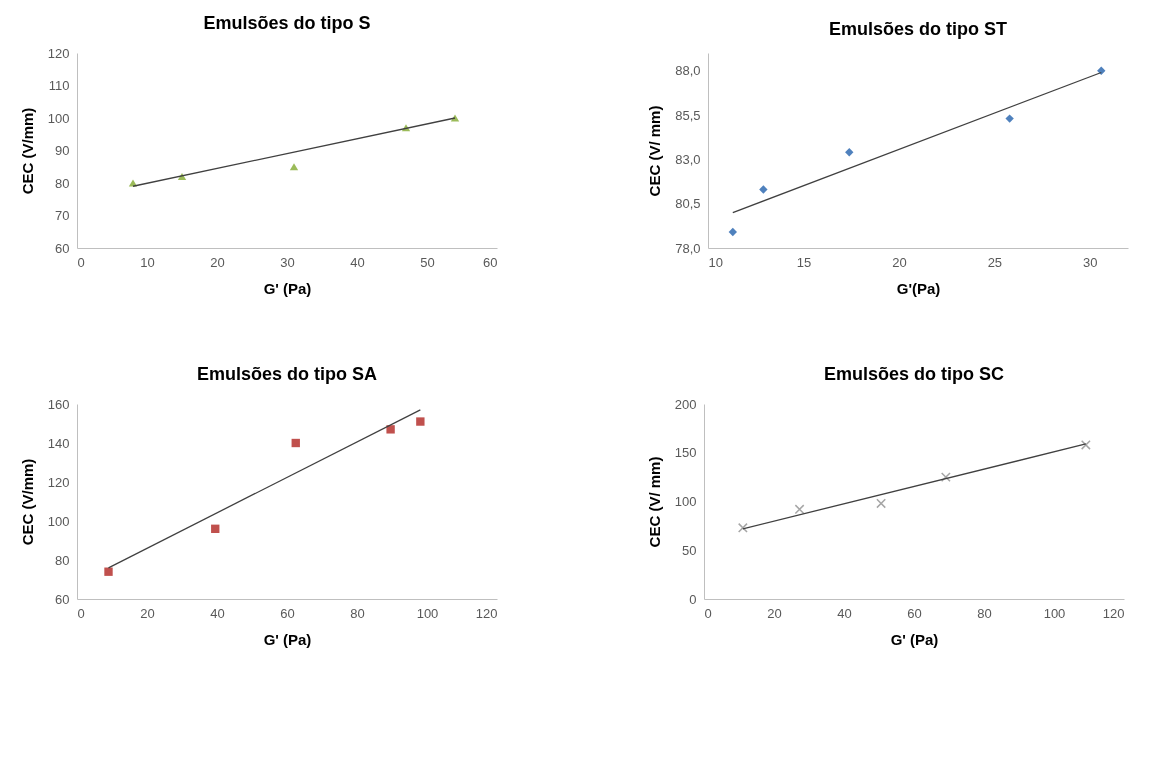  I want to click on x-tick-label: 25, so click(995, 262).